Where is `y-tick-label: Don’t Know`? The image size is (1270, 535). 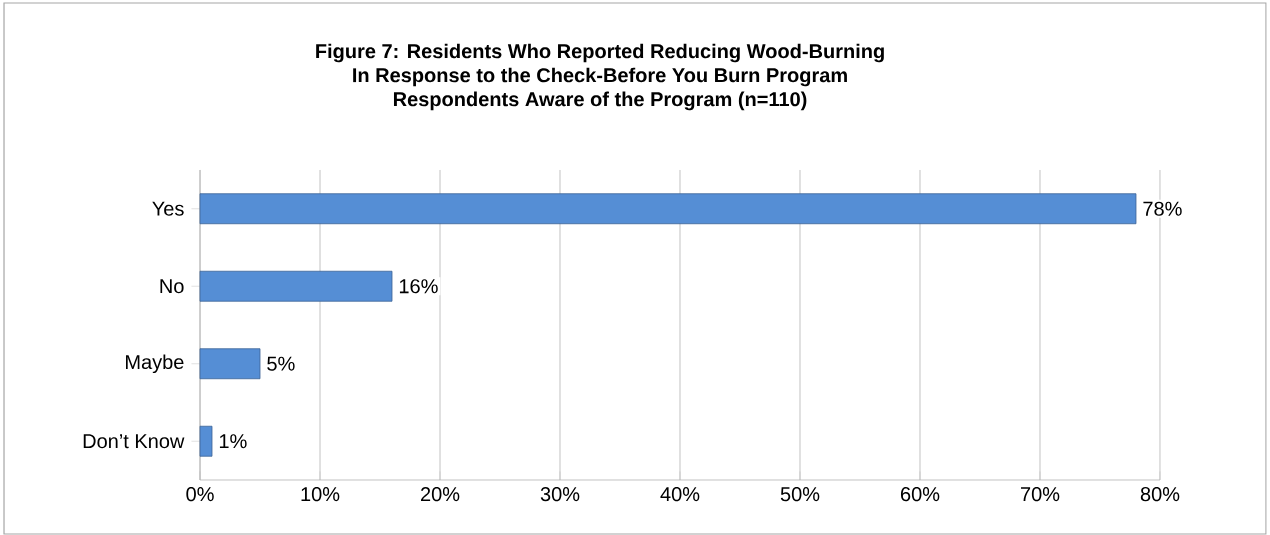 y-tick-label: Don’t Know is located at coordinates (134, 441).